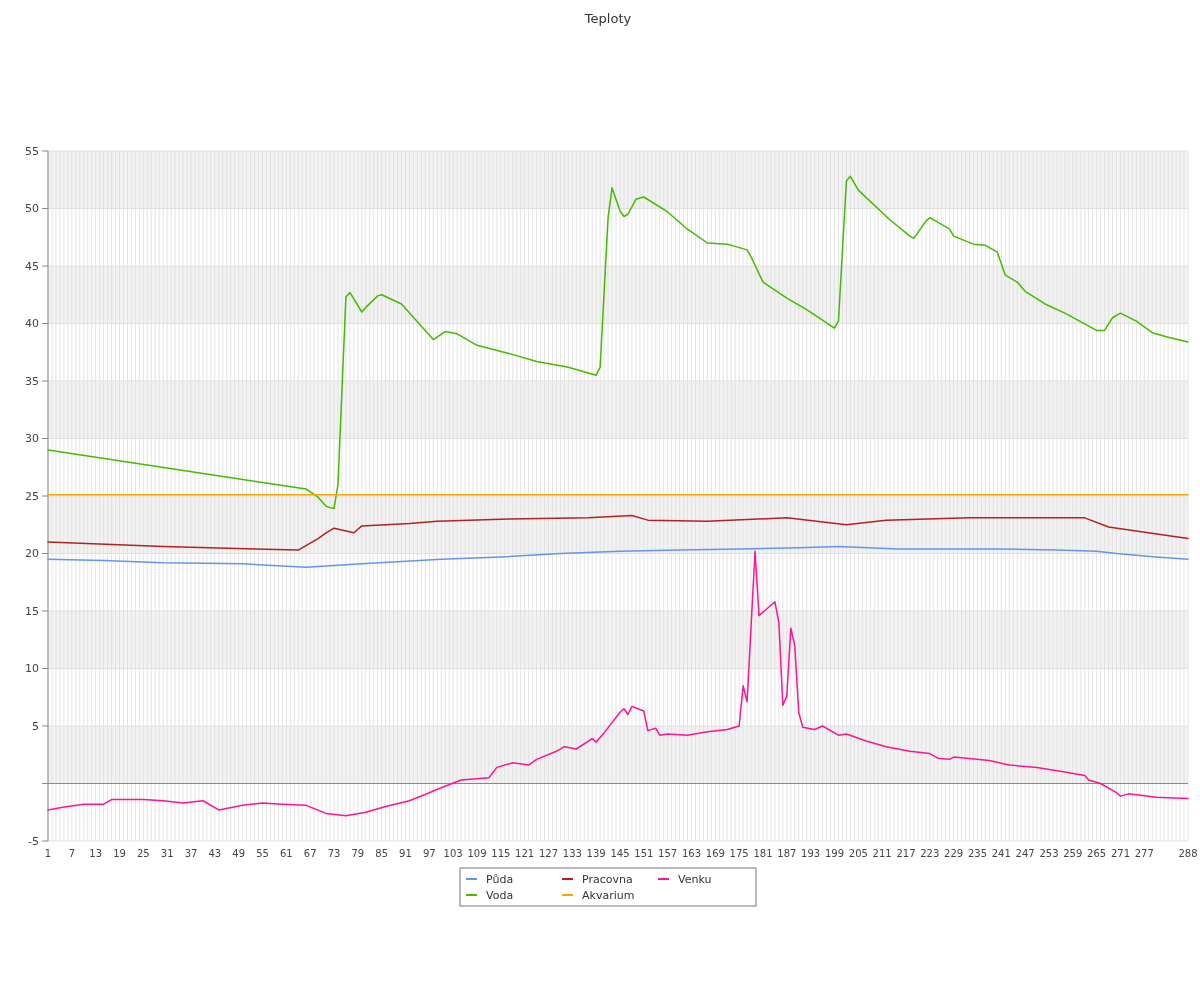  Describe the element at coordinates (72, 853) in the screenshot. I see `x-tick-label: 7` at that location.